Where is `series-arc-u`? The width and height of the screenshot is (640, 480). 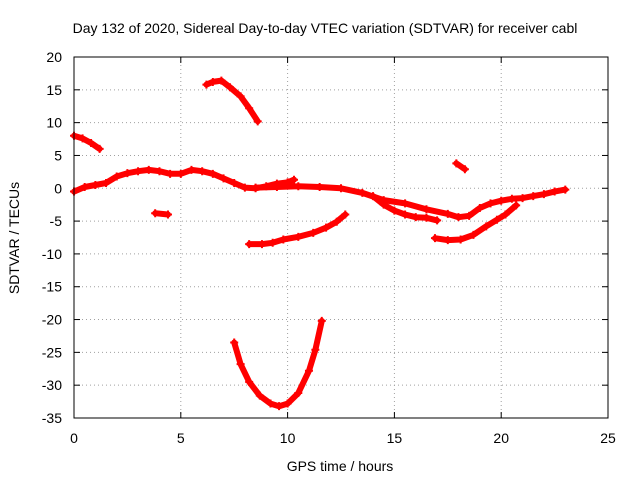 series-arc-u is located at coordinates (278, 363).